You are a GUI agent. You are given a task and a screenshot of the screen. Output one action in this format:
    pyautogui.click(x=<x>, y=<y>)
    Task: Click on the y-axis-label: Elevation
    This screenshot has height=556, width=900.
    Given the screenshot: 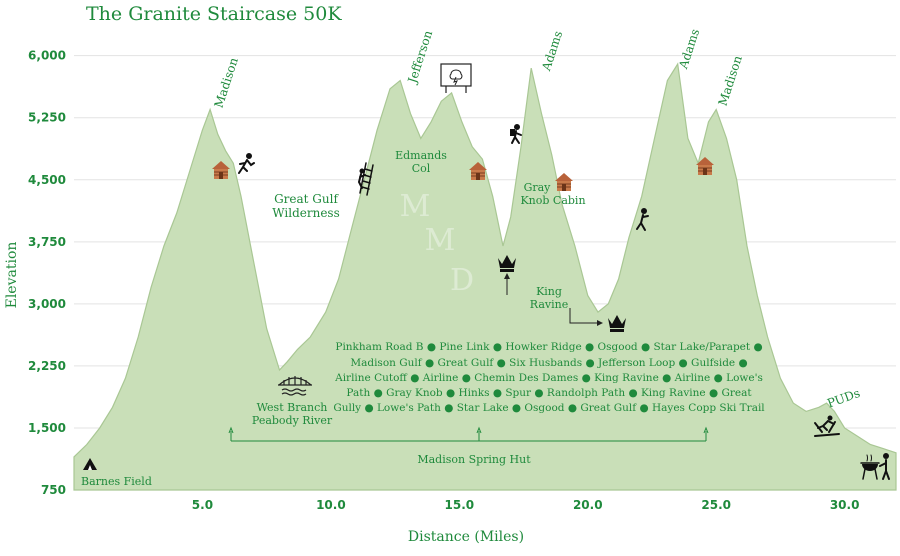 What is the action you would take?
    pyautogui.click(x=12, y=275)
    